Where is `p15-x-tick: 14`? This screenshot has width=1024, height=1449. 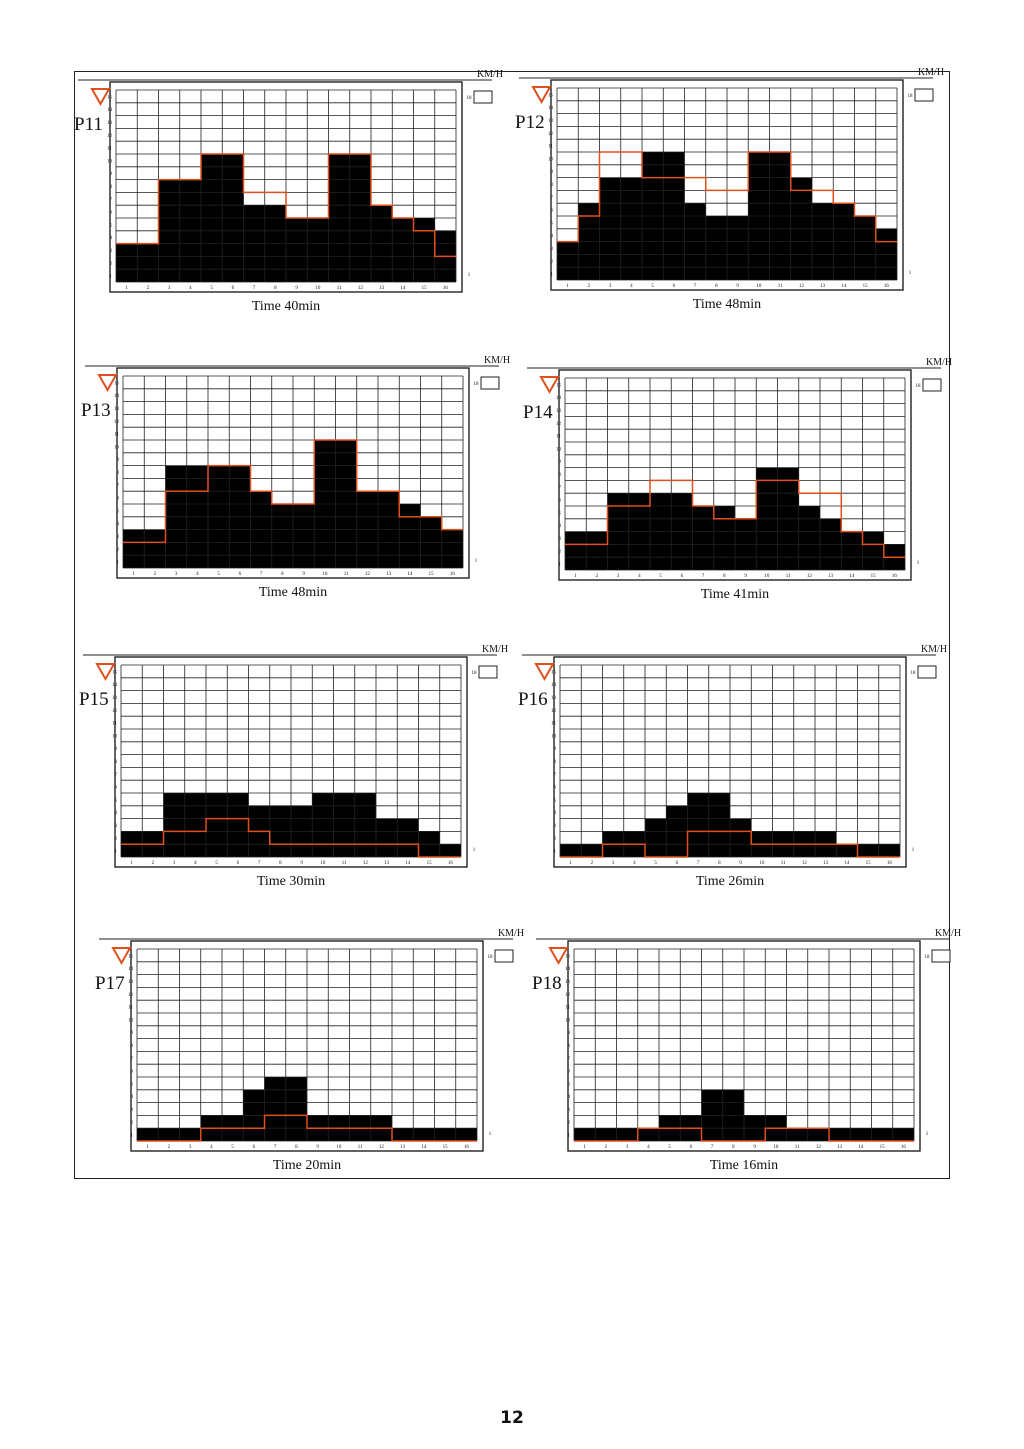 p15-x-tick: 14 is located at coordinates (408, 863).